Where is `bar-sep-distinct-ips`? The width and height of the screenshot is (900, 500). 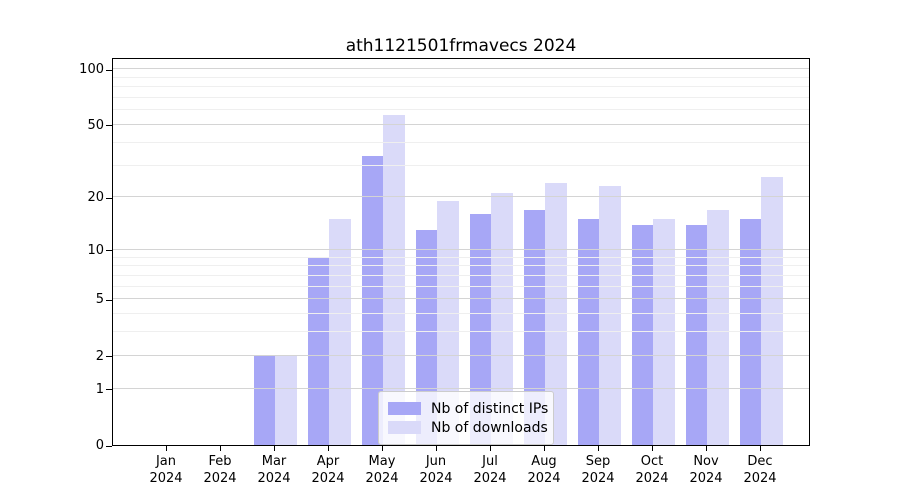
bar-sep-distinct-ips is located at coordinates (588, 332).